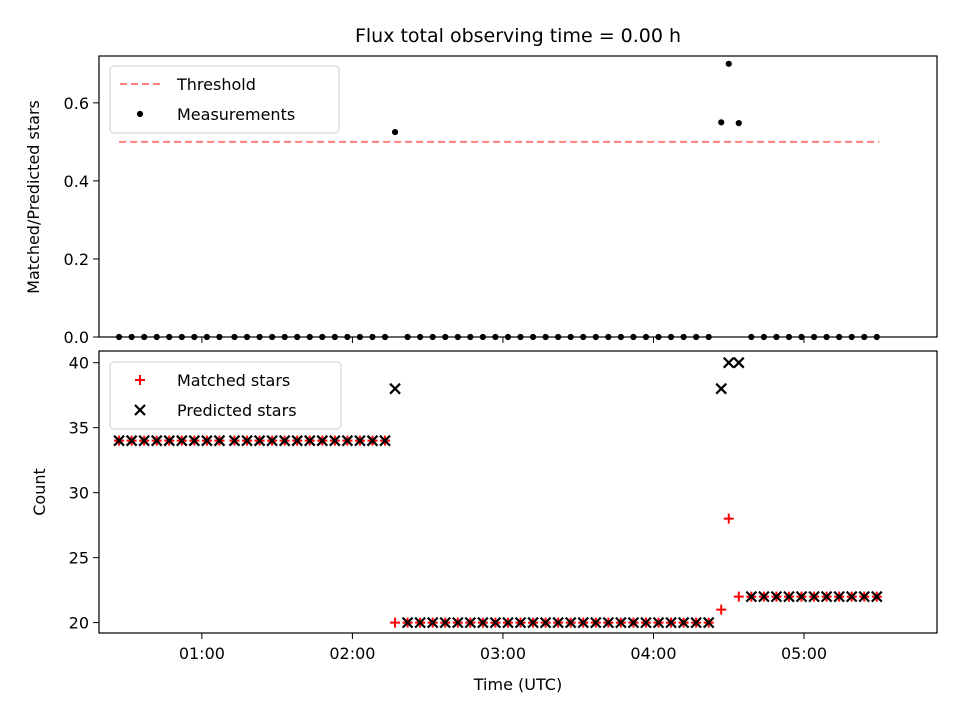  I want to click on legend-label: Measurements, so click(236, 114).